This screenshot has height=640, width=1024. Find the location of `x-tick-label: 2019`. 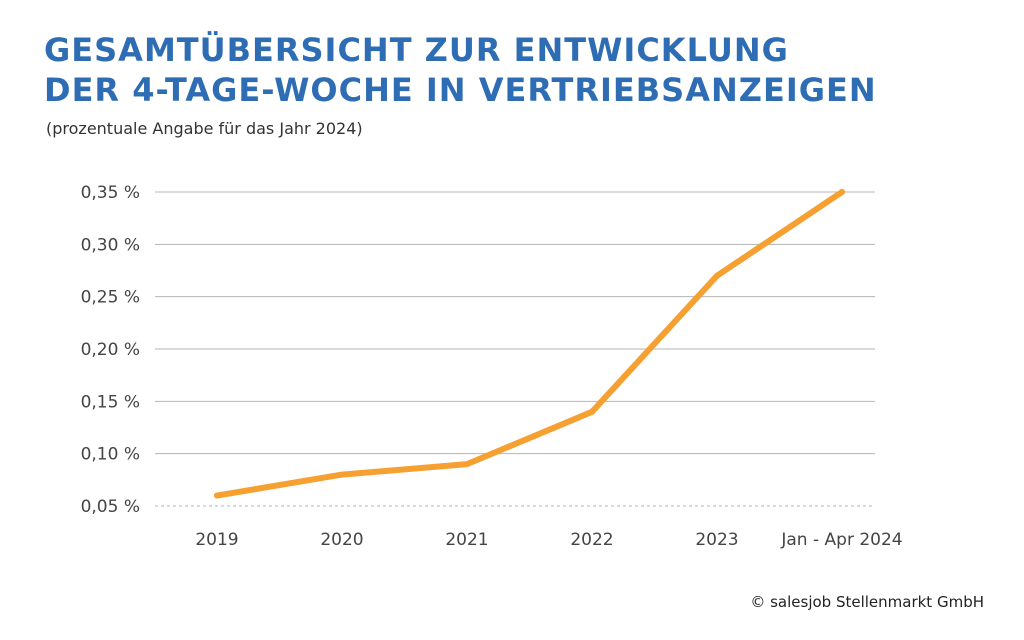

x-tick-label: 2019 is located at coordinates (216, 540).